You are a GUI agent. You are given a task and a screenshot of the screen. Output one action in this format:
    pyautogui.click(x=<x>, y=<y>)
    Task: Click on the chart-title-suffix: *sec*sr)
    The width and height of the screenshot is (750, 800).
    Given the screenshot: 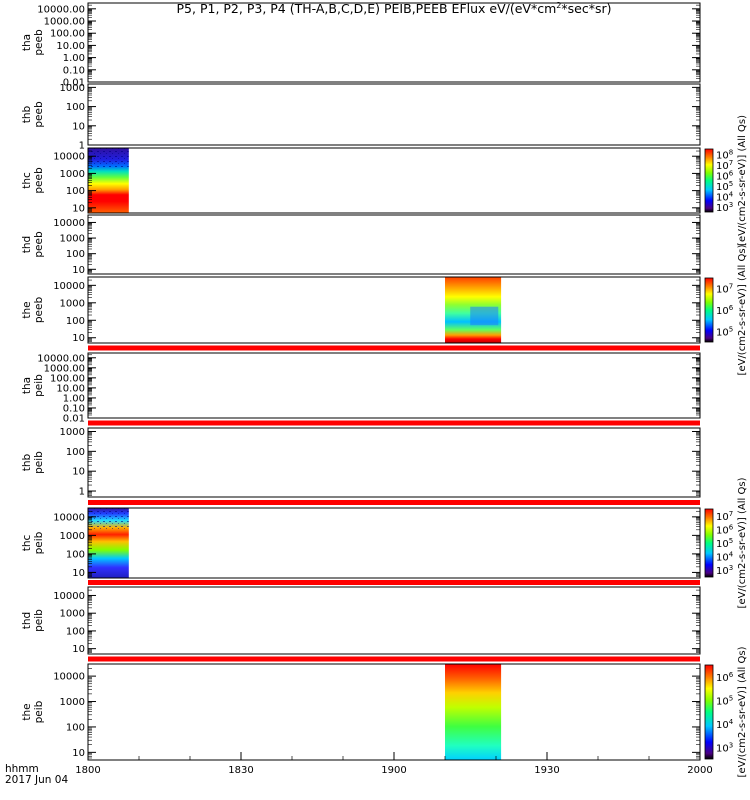 What is the action you would take?
    pyautogui.click(x=586, y=9)
    